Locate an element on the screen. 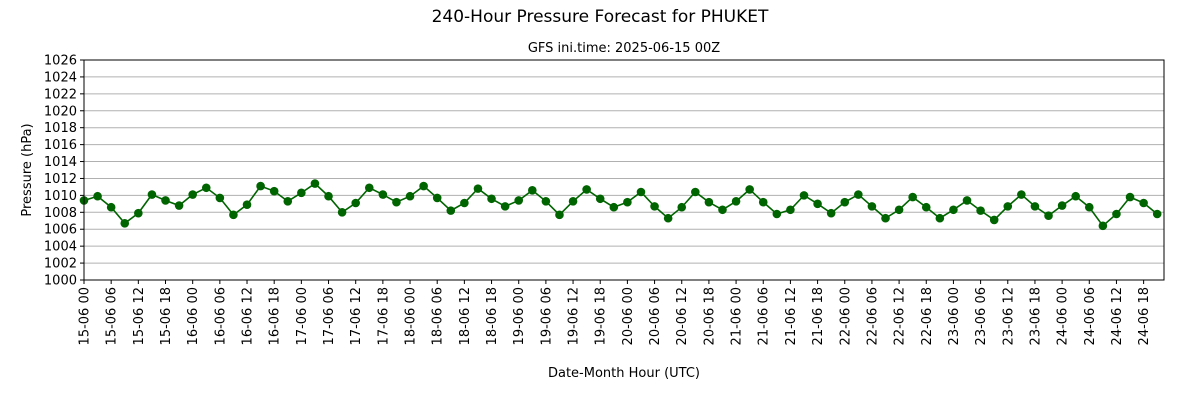 Image resolution: width=1200 pixels, height=400 pixels. x-tick-label: 17-06 12 is located at coordinates (356, 316).